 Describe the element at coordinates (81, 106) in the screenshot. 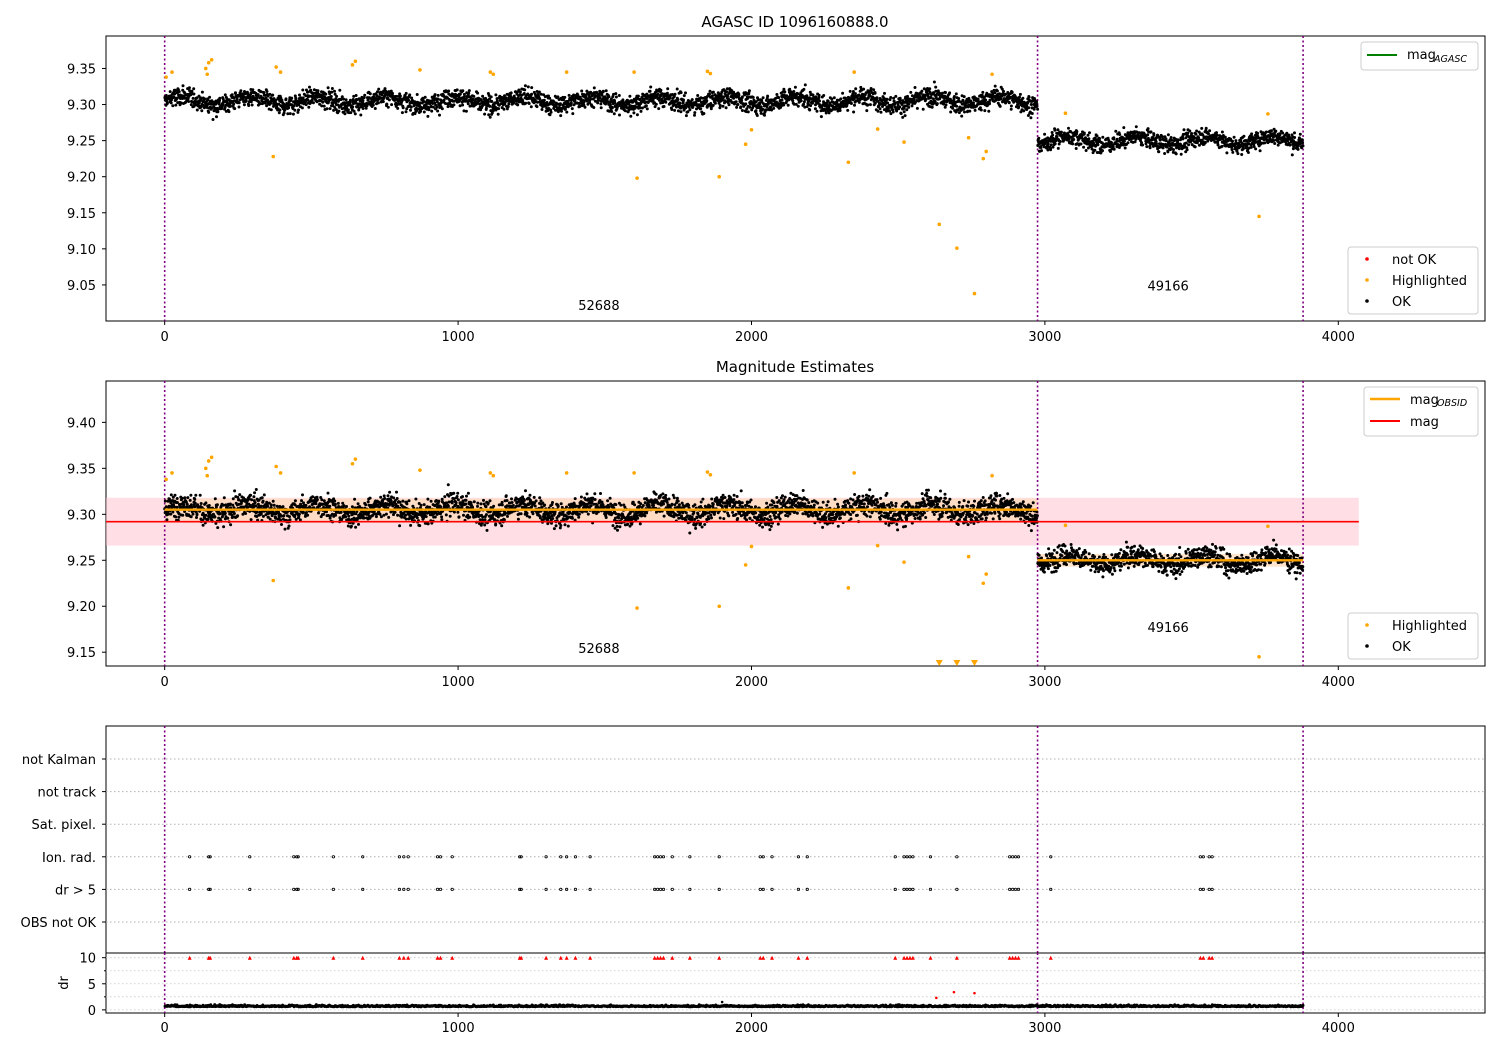

I see `y-tick-label: 9.30` at that location.